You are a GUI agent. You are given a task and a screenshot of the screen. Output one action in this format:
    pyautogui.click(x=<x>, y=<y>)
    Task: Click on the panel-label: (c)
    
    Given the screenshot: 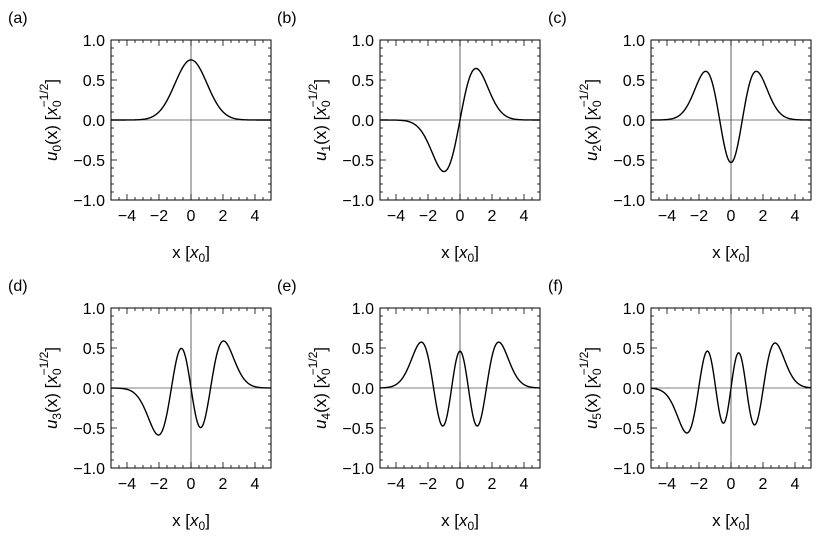 What is the action you would take?
    pyautogui.click(x=557, y=18)
    